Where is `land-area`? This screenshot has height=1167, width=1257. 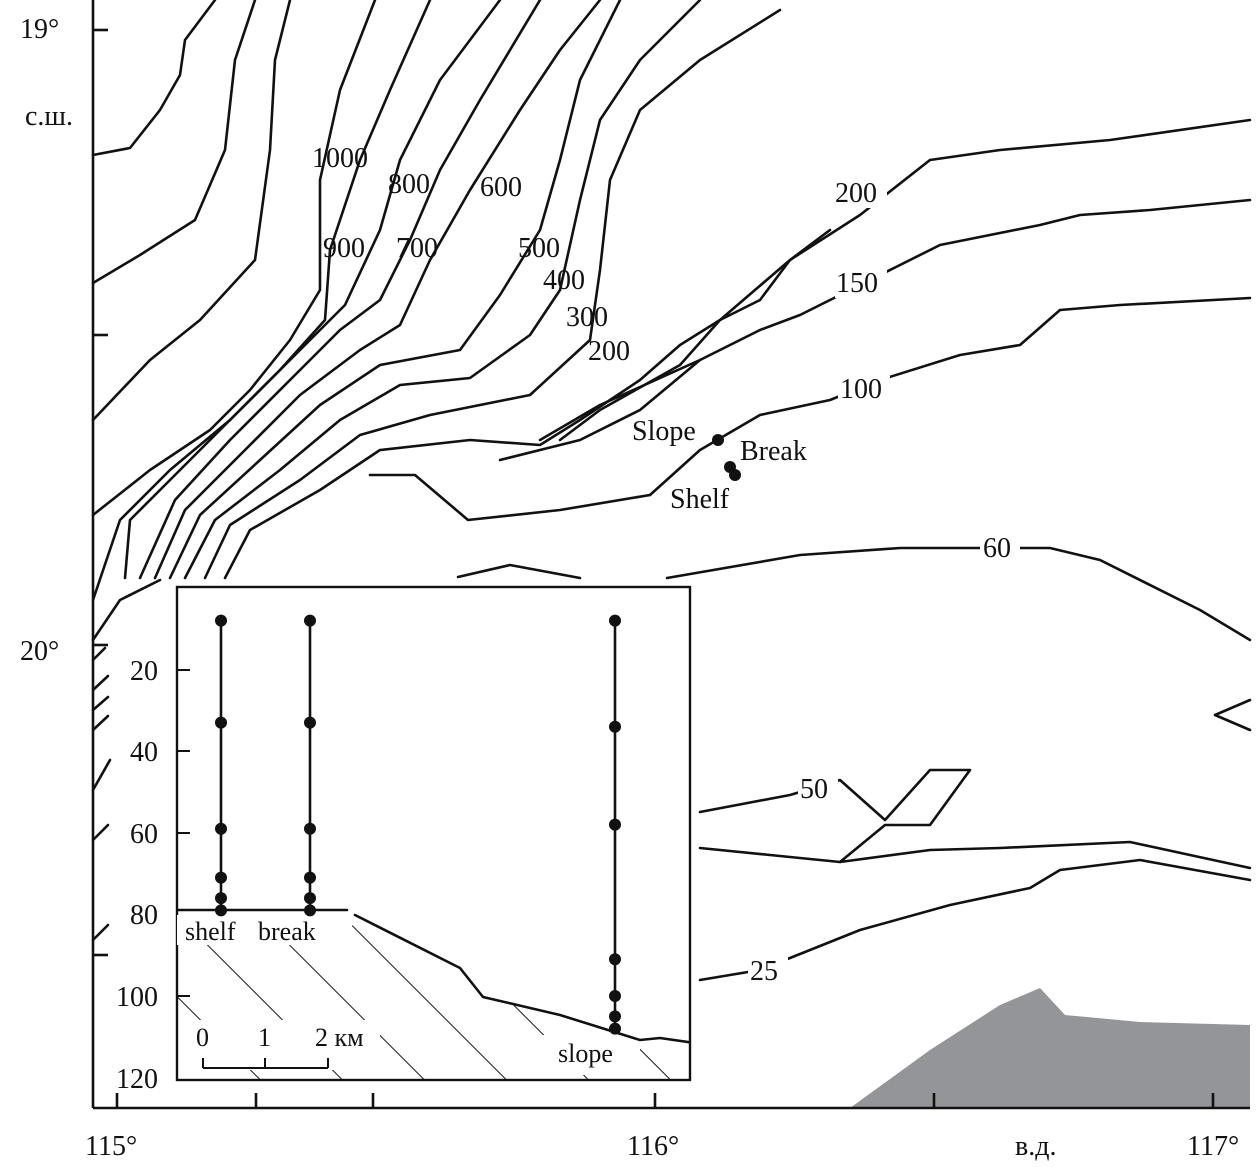 land-area is located at coordinates (1050, 1048).